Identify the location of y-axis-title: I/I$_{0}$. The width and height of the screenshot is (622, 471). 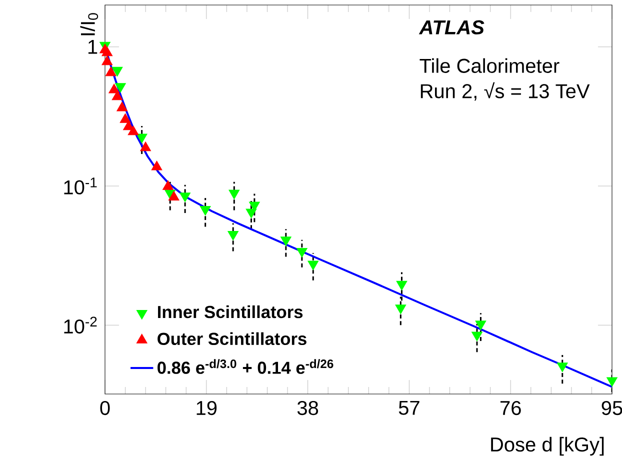
(89, 24).